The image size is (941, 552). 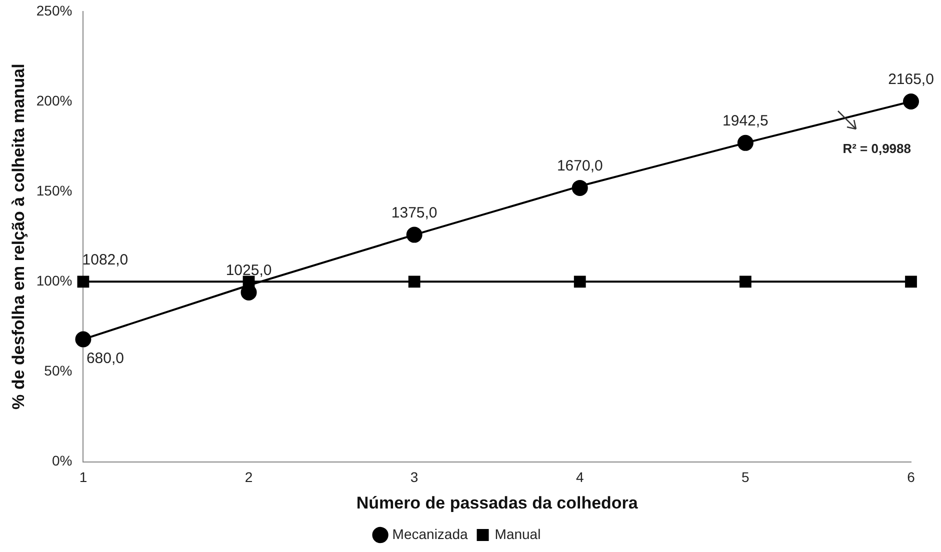 I want to click on annotation: 1025,0, so click(x=249, y=271).